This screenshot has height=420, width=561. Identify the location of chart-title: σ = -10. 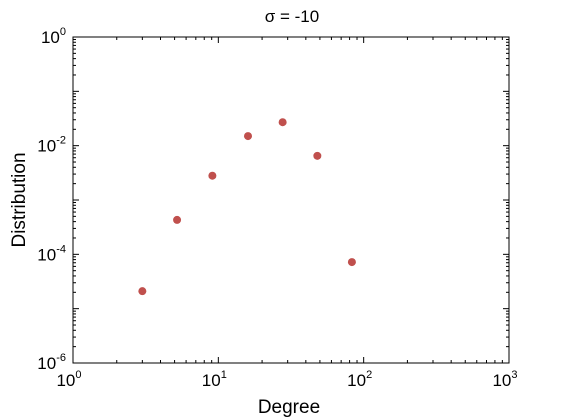
(292, 16).